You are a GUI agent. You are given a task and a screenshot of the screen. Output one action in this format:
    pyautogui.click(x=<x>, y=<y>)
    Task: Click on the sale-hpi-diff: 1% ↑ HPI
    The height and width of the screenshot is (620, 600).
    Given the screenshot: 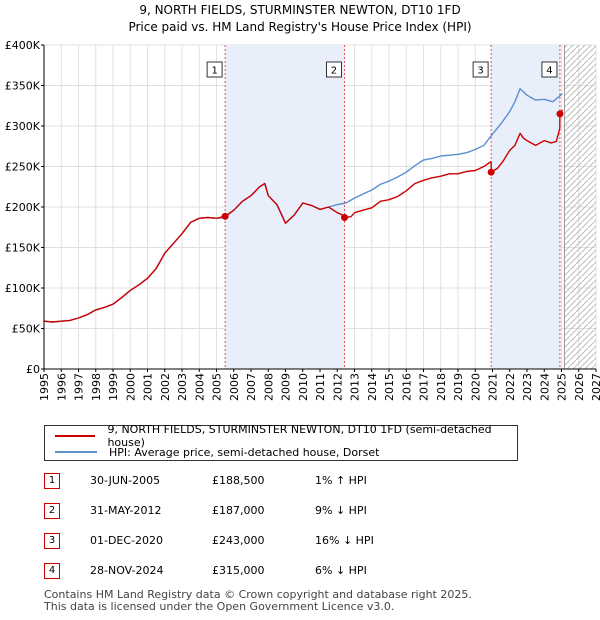 What is the action you would take?
    pyautogui.click(x=341, y=480)
    